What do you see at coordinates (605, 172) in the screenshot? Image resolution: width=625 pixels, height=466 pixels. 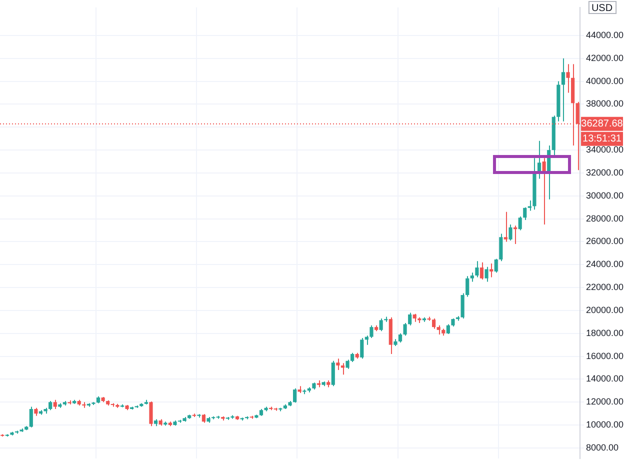 I see `y-tick-label: 32000.00` at bounding box center [605, 172].